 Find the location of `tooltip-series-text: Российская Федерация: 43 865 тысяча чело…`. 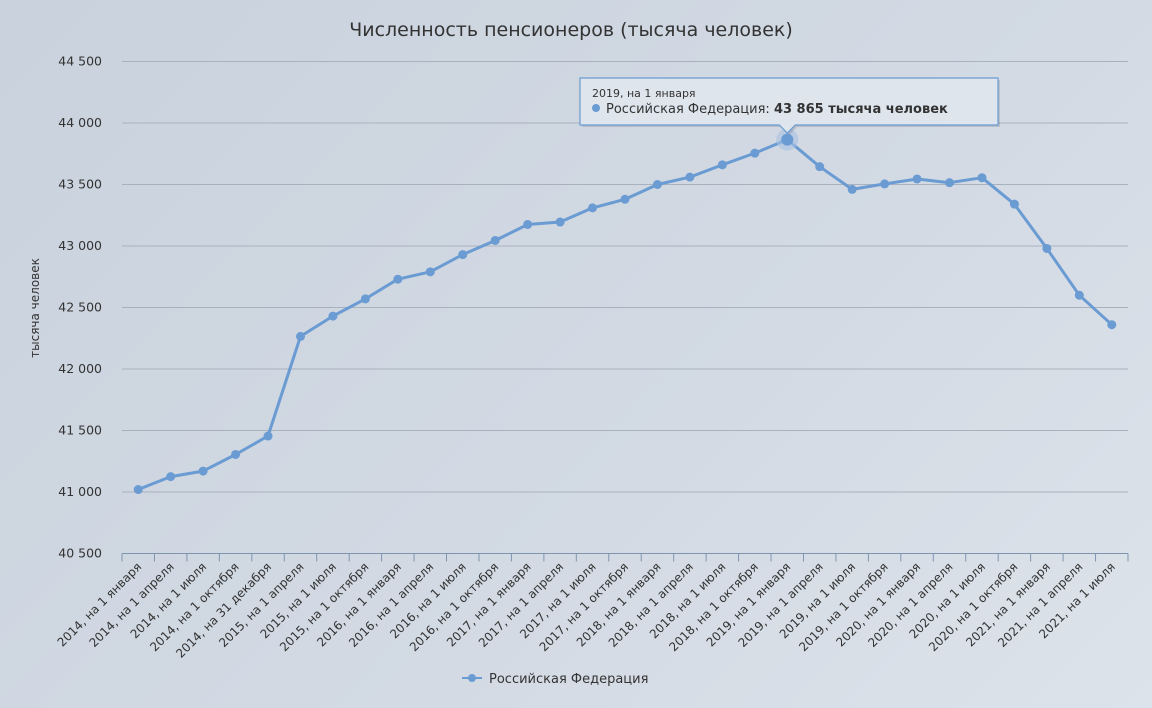

tooltip-series-text: Российская Федерация: 43 865 тысяча чело… is located at coordinates (777, 109).